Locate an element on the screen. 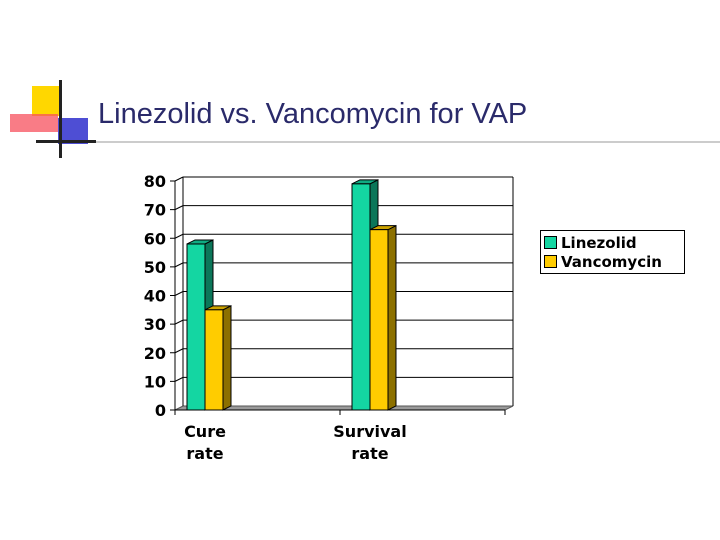  y-tick-label: 70 is located at coordinates (155, 210).